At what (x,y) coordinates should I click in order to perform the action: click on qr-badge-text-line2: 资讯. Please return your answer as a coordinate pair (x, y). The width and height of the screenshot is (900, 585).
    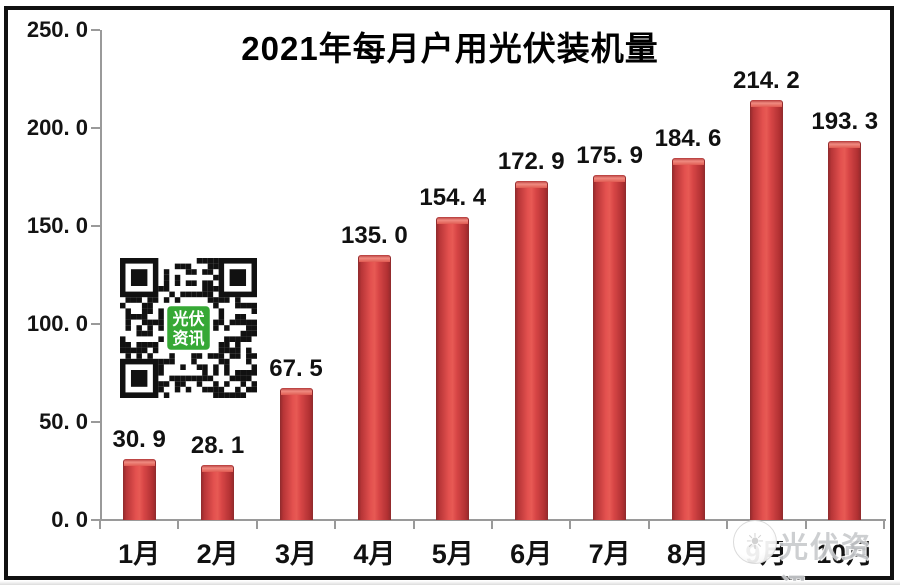
    Looking at the image, I should click on (189, 338).